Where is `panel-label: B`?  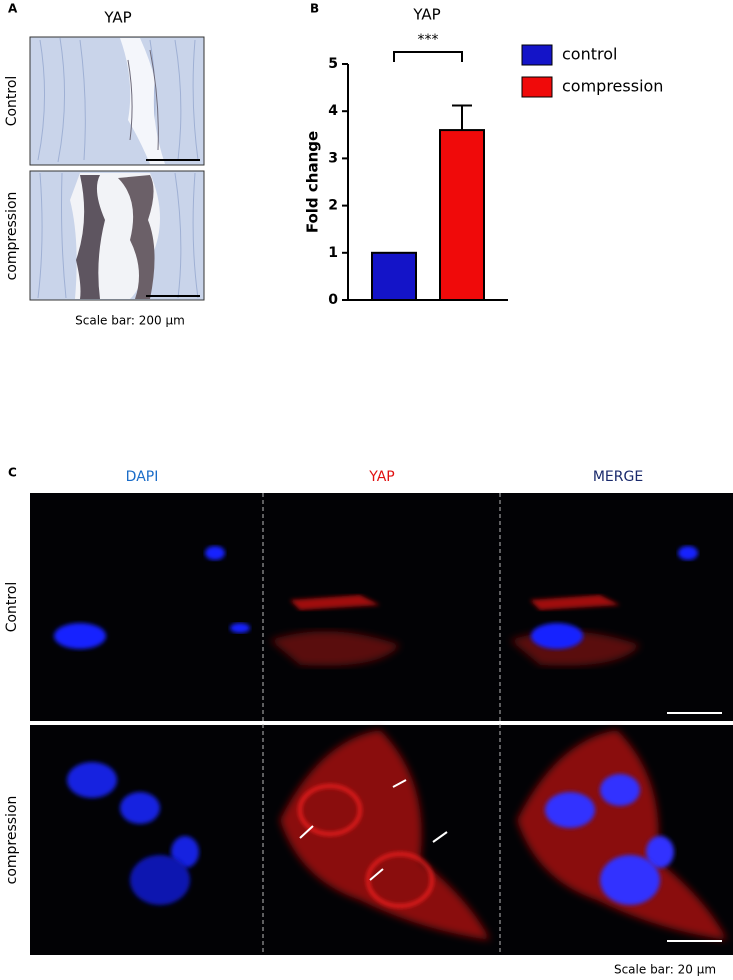
panel-label: B is located at coordinates (314, 9).